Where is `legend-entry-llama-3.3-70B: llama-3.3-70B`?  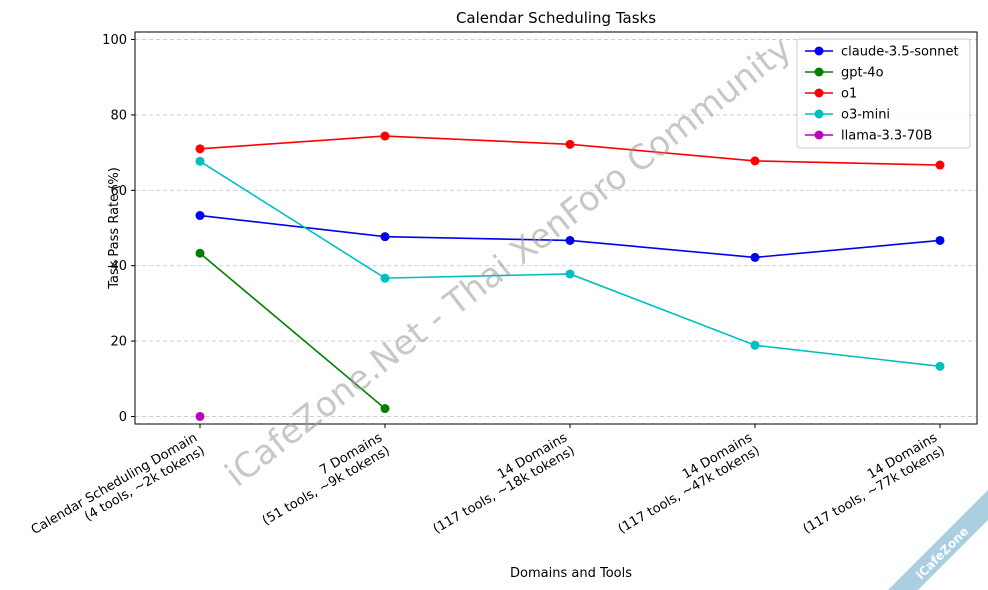
legend-entry-llama-3.3-70B: llama-3.3-70B is located at coordinates (868, 136).